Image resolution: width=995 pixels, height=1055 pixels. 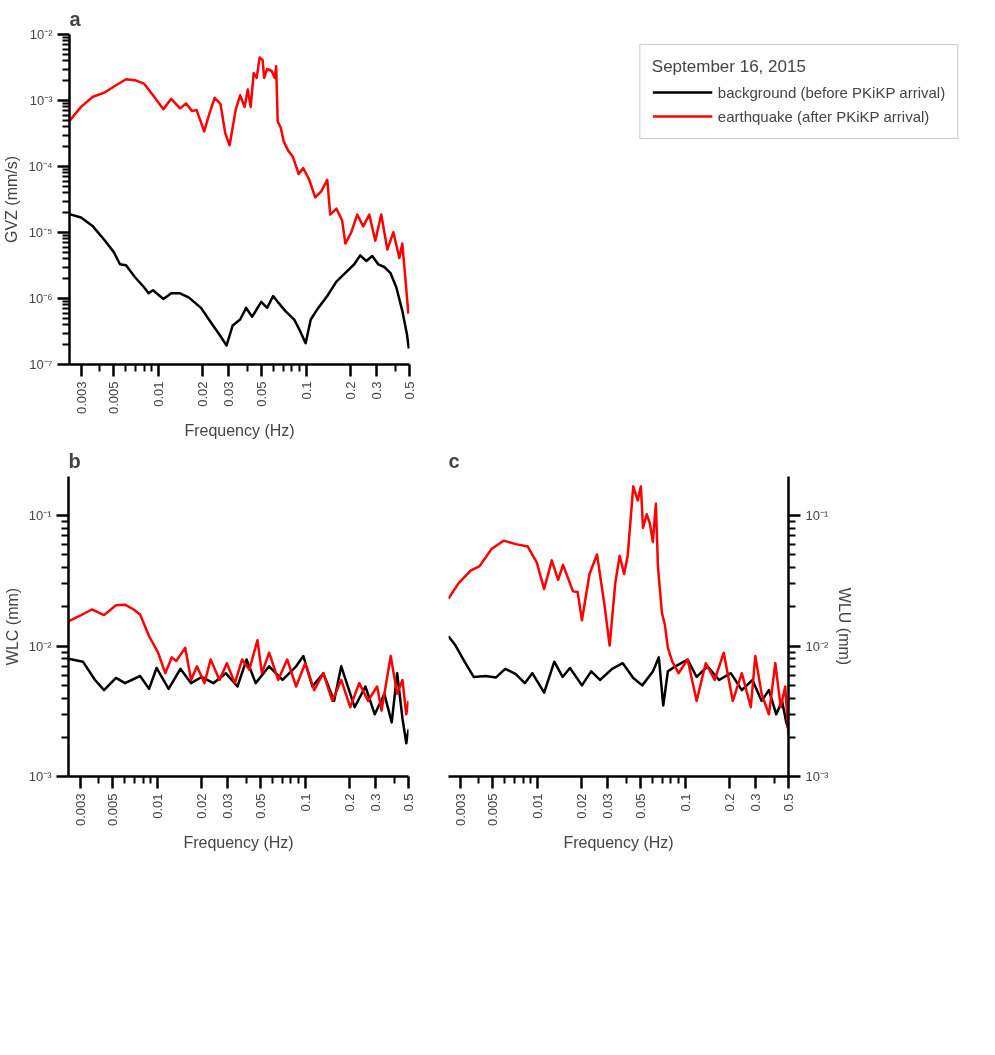 I want to click on chart-title: c, so click(x=454, y=460).